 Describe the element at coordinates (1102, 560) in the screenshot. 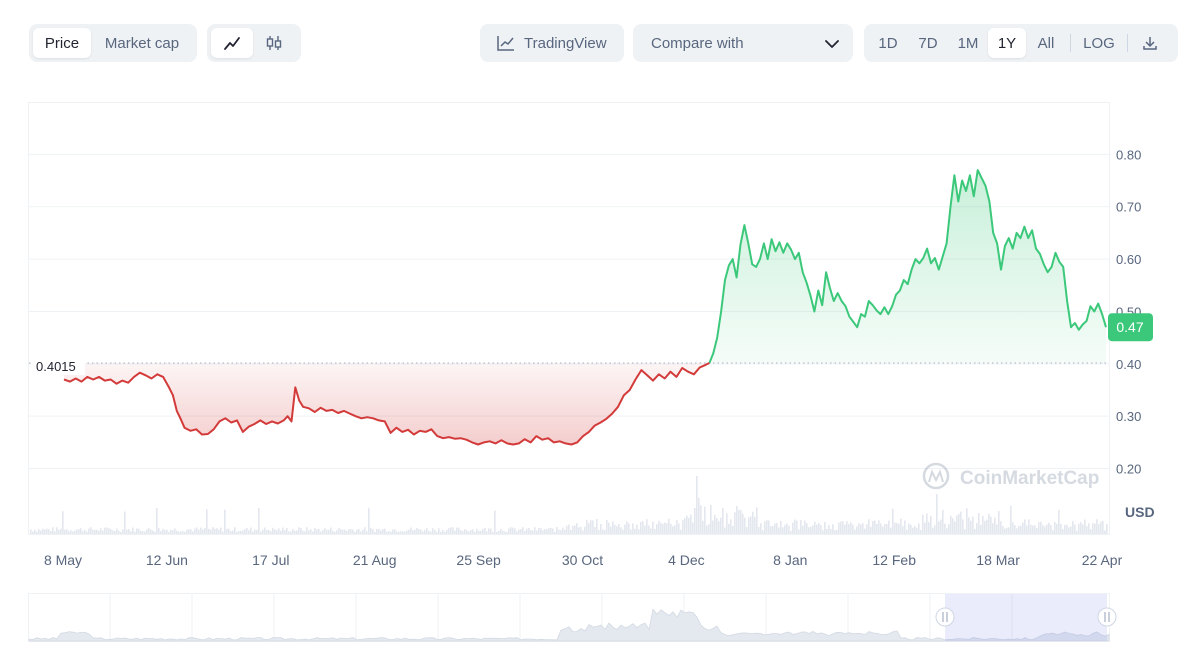

I see `x-tick-label: 22 Apr` at that location.